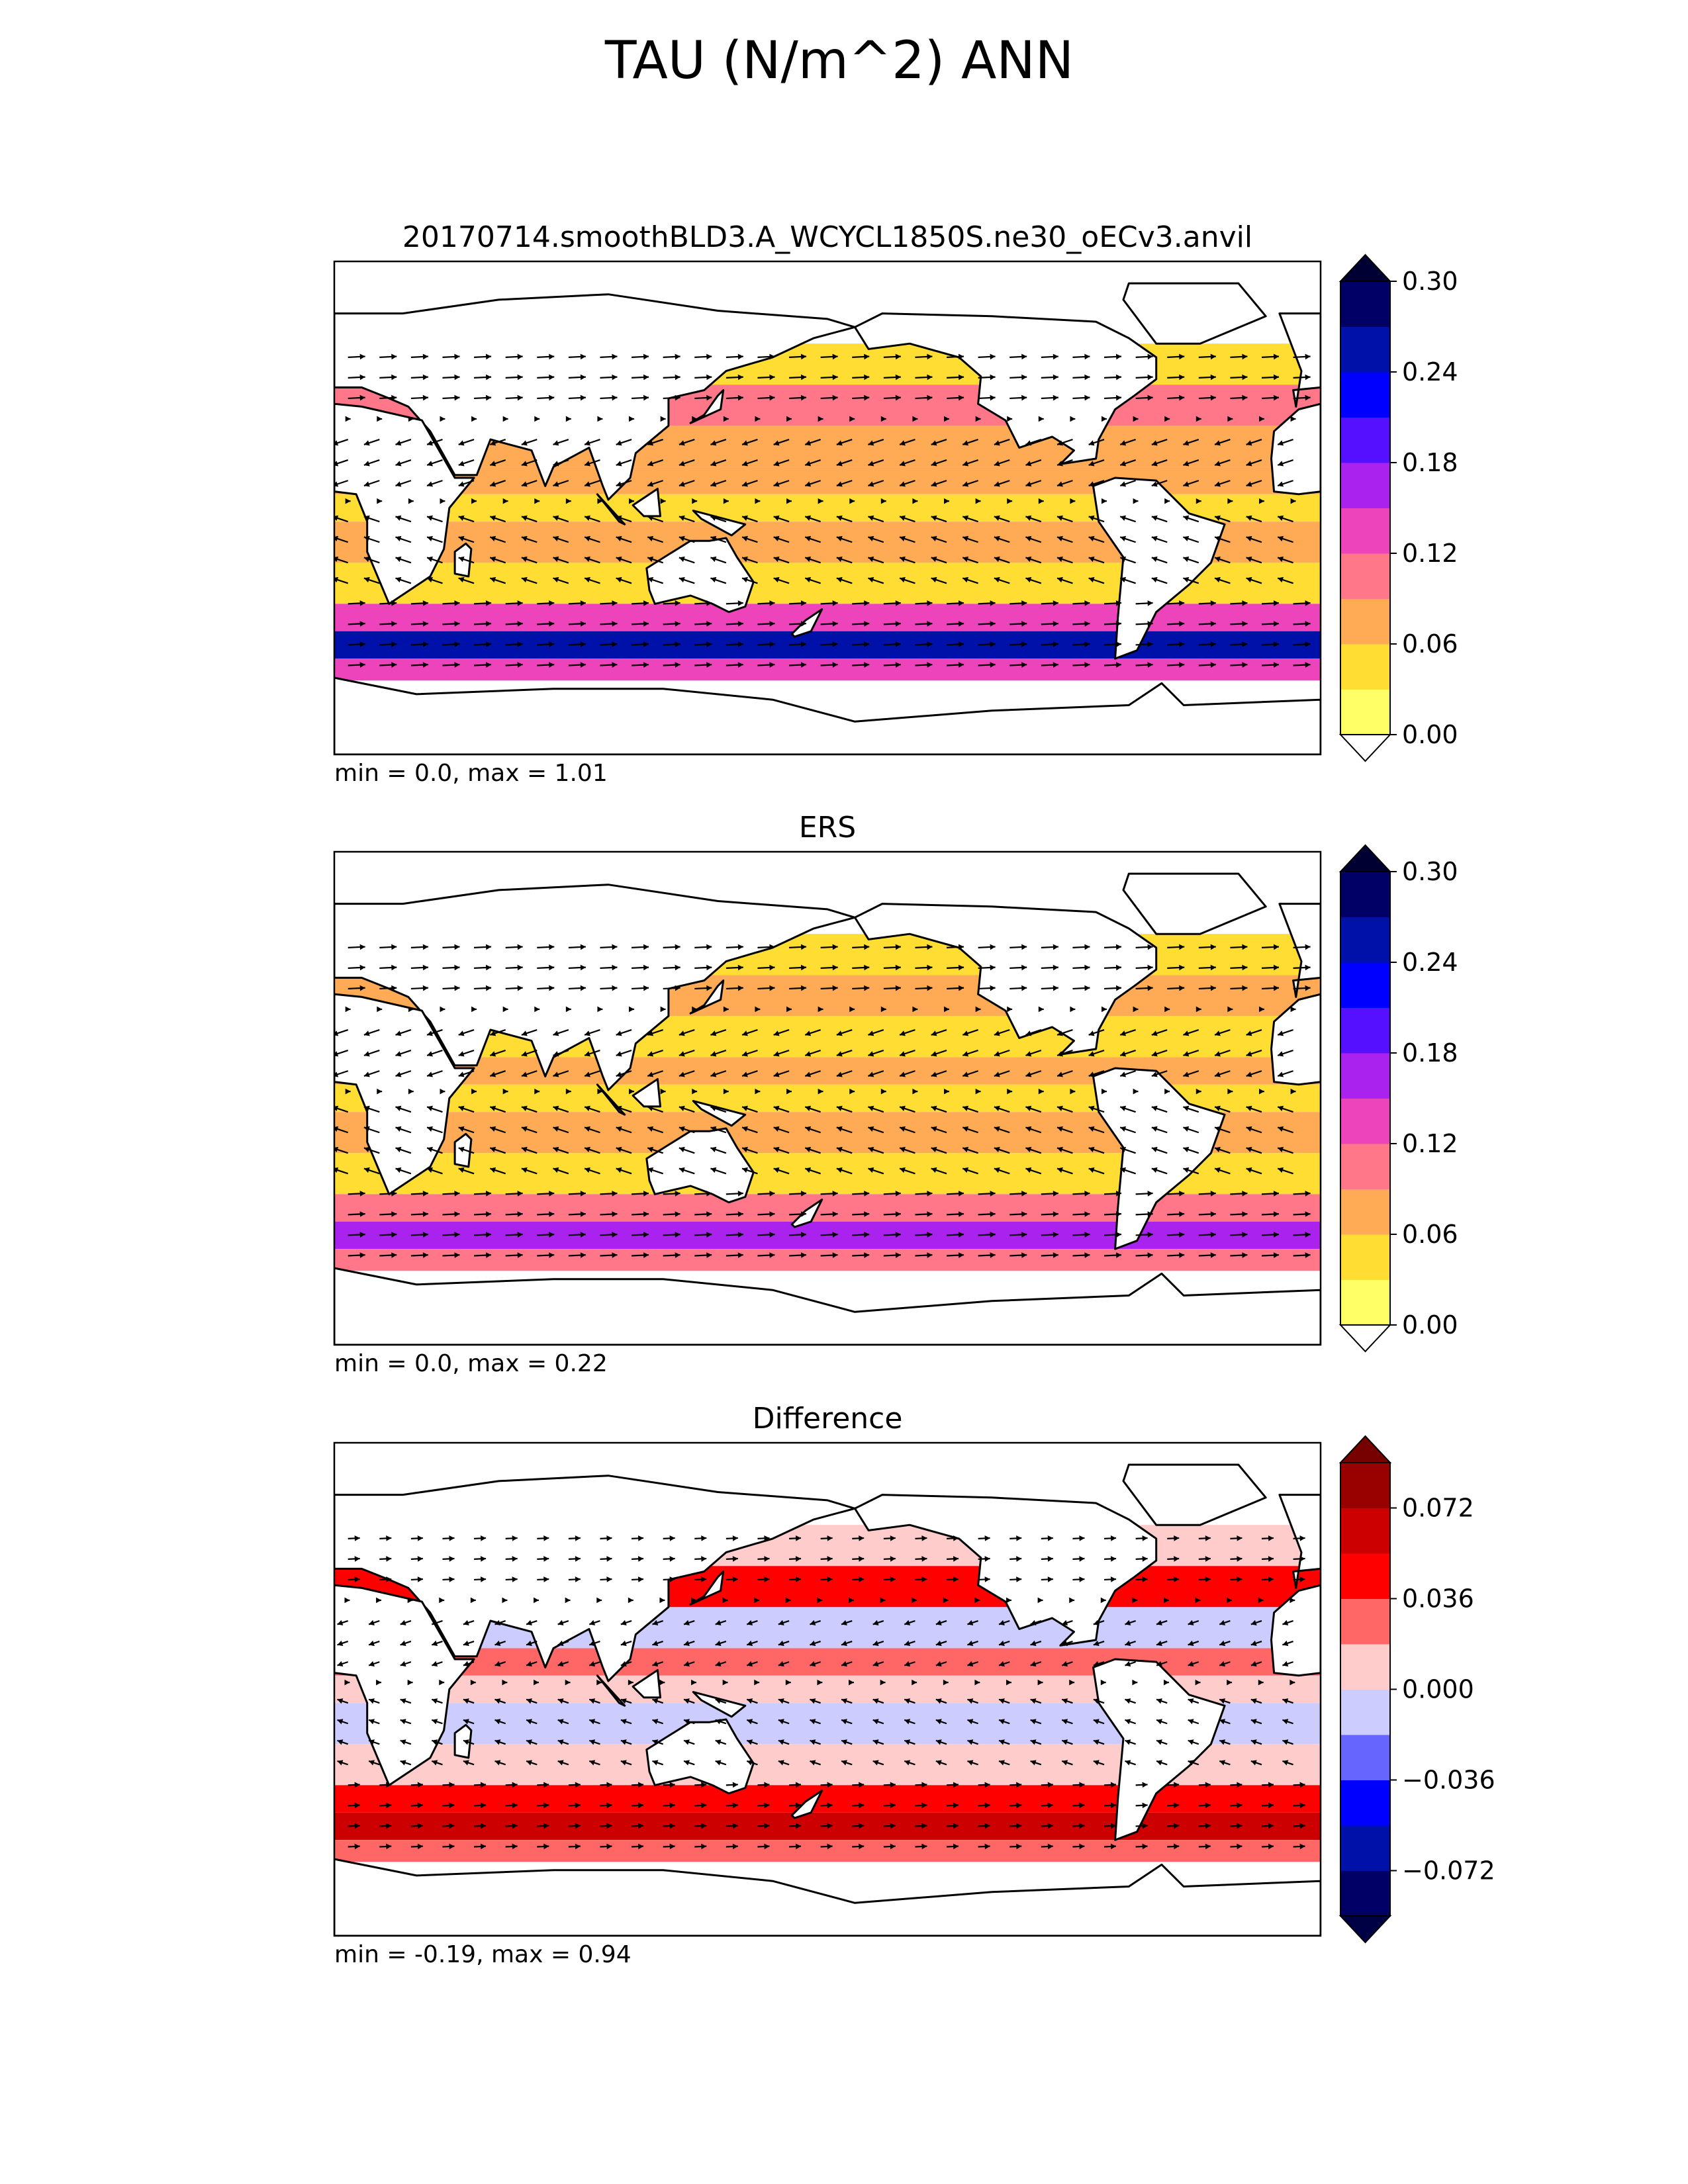 Image resolution: width=1688 pixels, height=2184 pixels. What do you see at coordinates (1365, 1257) in the screenshot?
I see `colorbar-segment` at bounding box center [1365, 1257].